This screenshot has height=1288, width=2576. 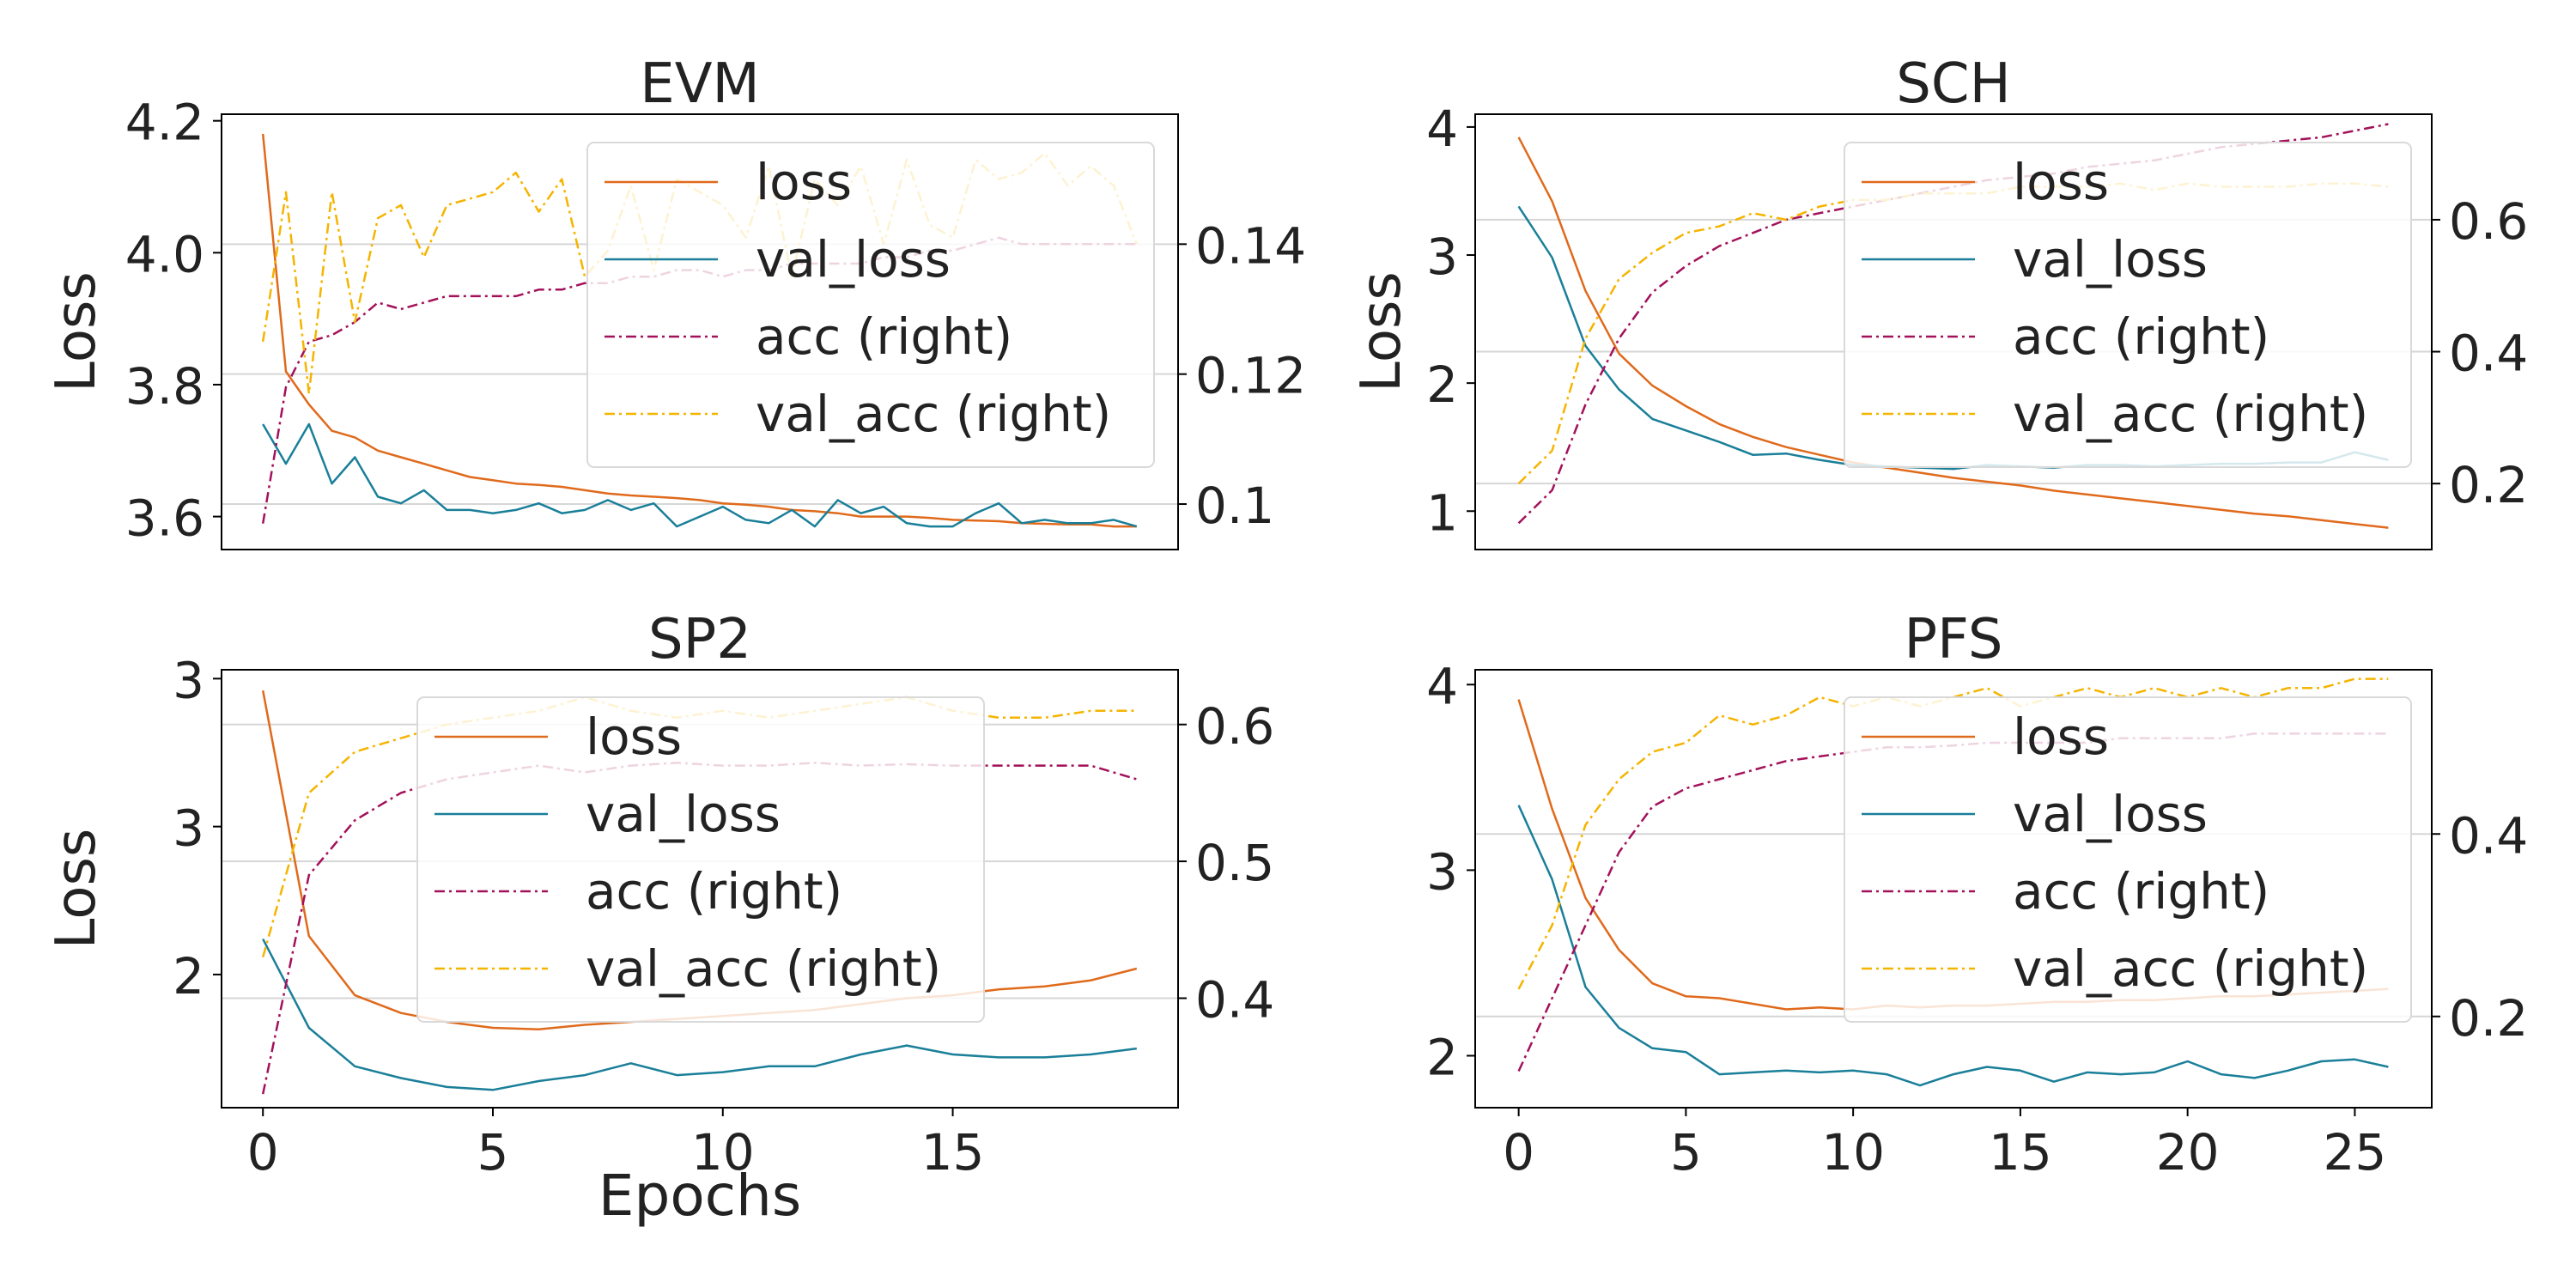 What do you see at coordinates (2188, 1152) in the screenshot?
I see `x-tick-label: 20` at bounding box center [2188, 1152].